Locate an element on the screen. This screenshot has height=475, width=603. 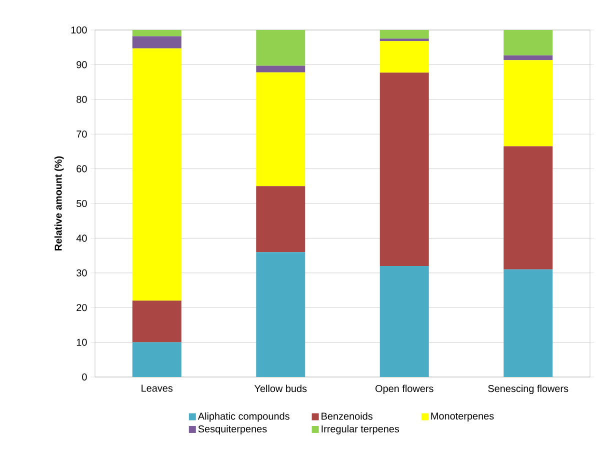
legend-label: Monoterpenes is located at coordinates (462, 417).